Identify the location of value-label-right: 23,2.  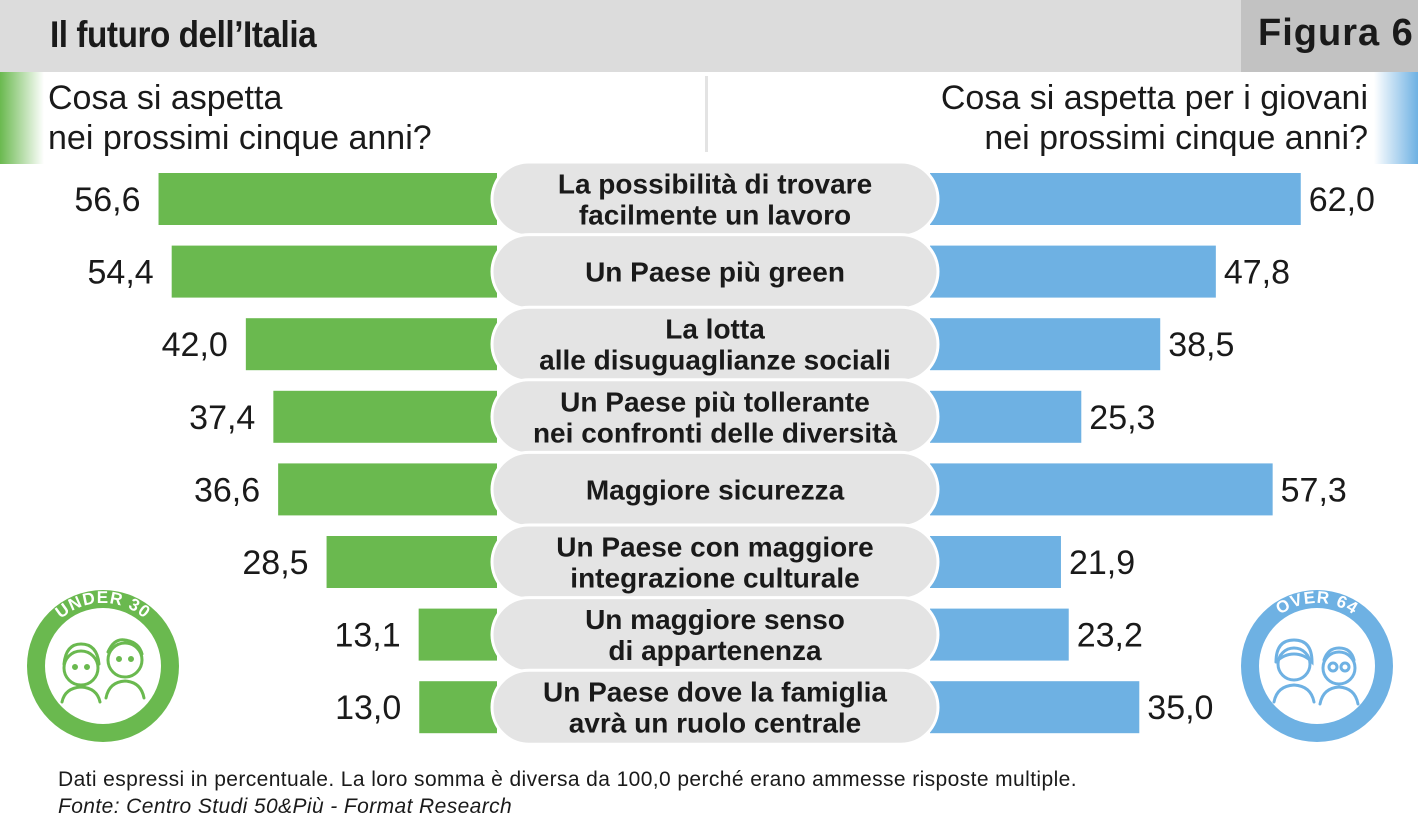
(1110, 636).